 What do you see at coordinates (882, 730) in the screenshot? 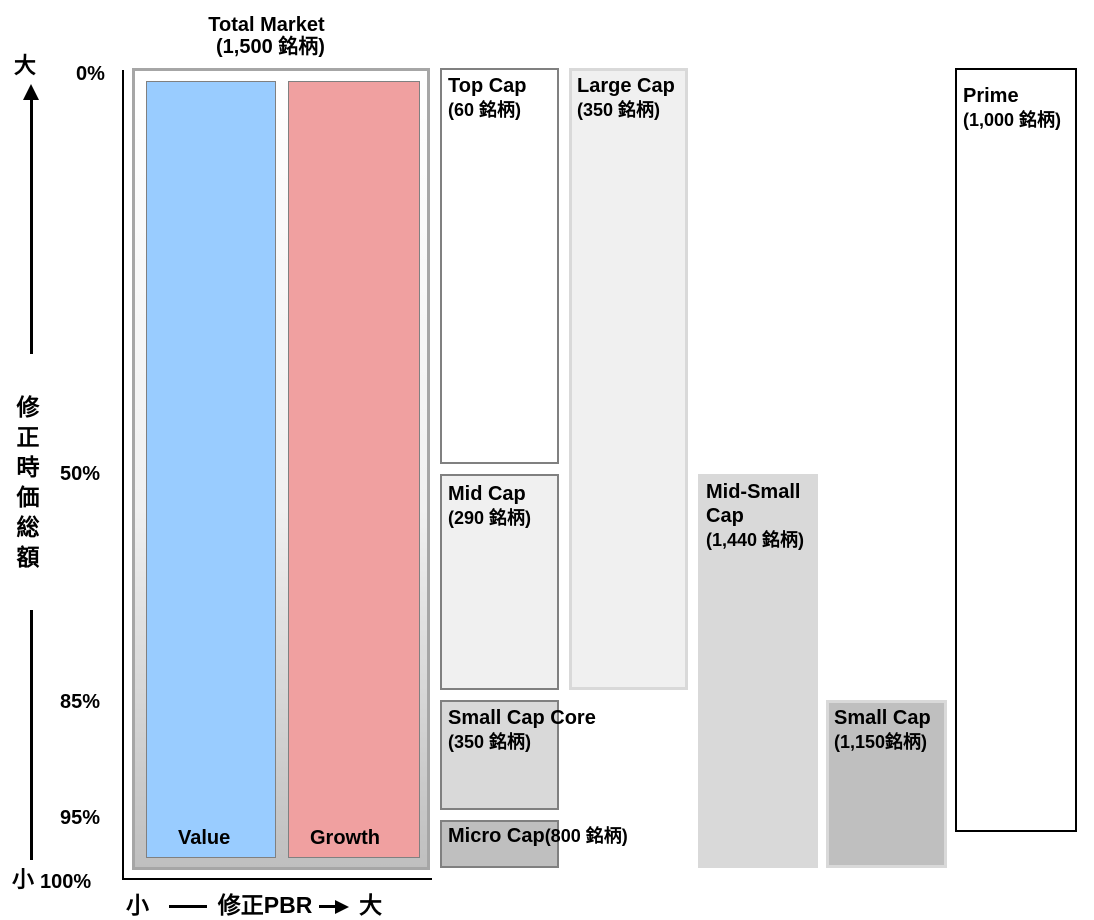
I see `small-cap-label: Small Cap (1,150銘柄)` at bounding box center [882, 730].